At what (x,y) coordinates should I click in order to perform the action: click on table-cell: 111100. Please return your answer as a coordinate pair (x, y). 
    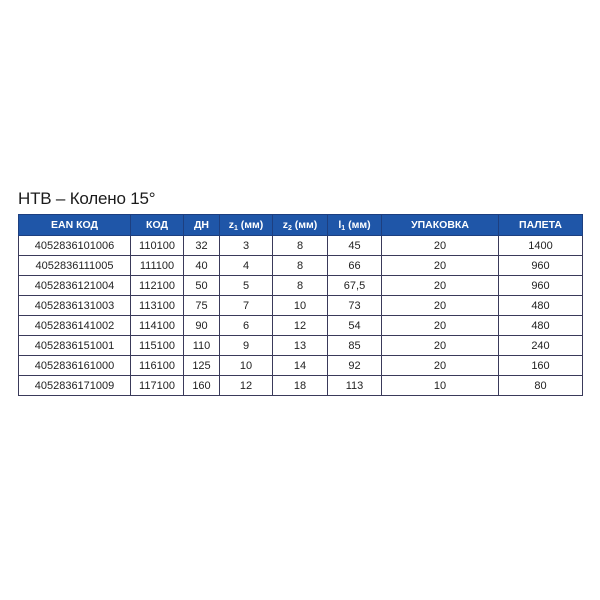
    Looking at the image, I should click on (157, 265).